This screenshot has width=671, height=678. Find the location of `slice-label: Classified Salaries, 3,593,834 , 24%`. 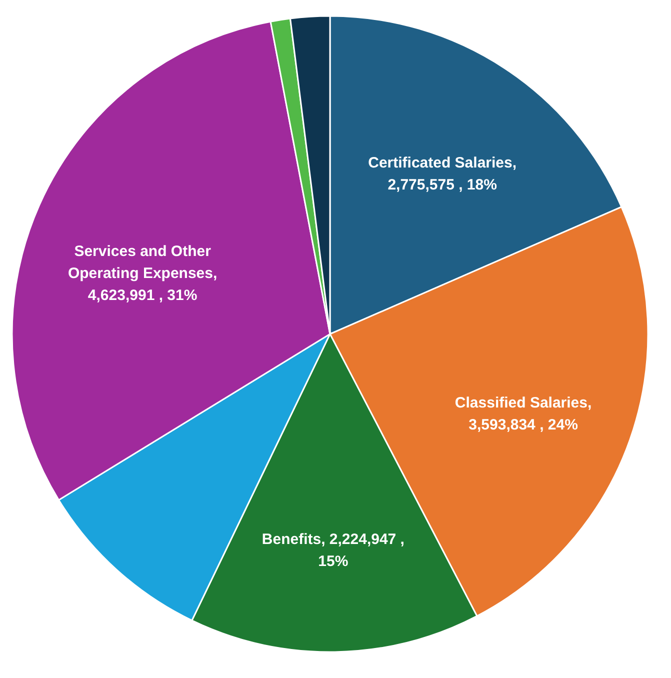

slice-label: Classified Salaries, 3,593,834 , 24% is located at coordinates (523, 414).